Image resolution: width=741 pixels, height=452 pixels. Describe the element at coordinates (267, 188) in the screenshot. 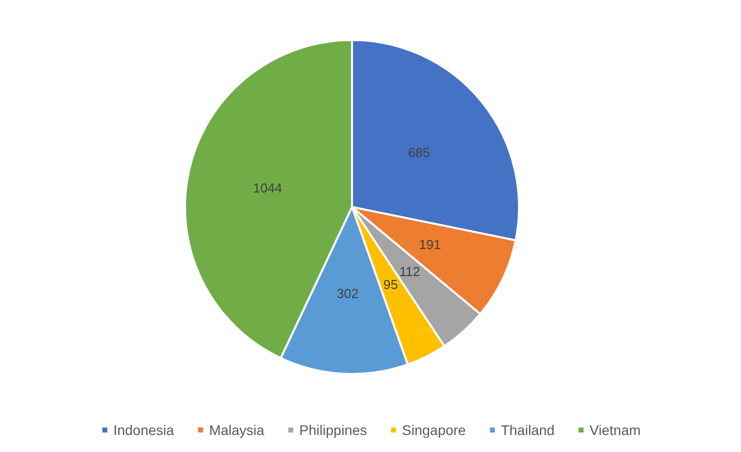

I see `data-label: 1044` at that location.